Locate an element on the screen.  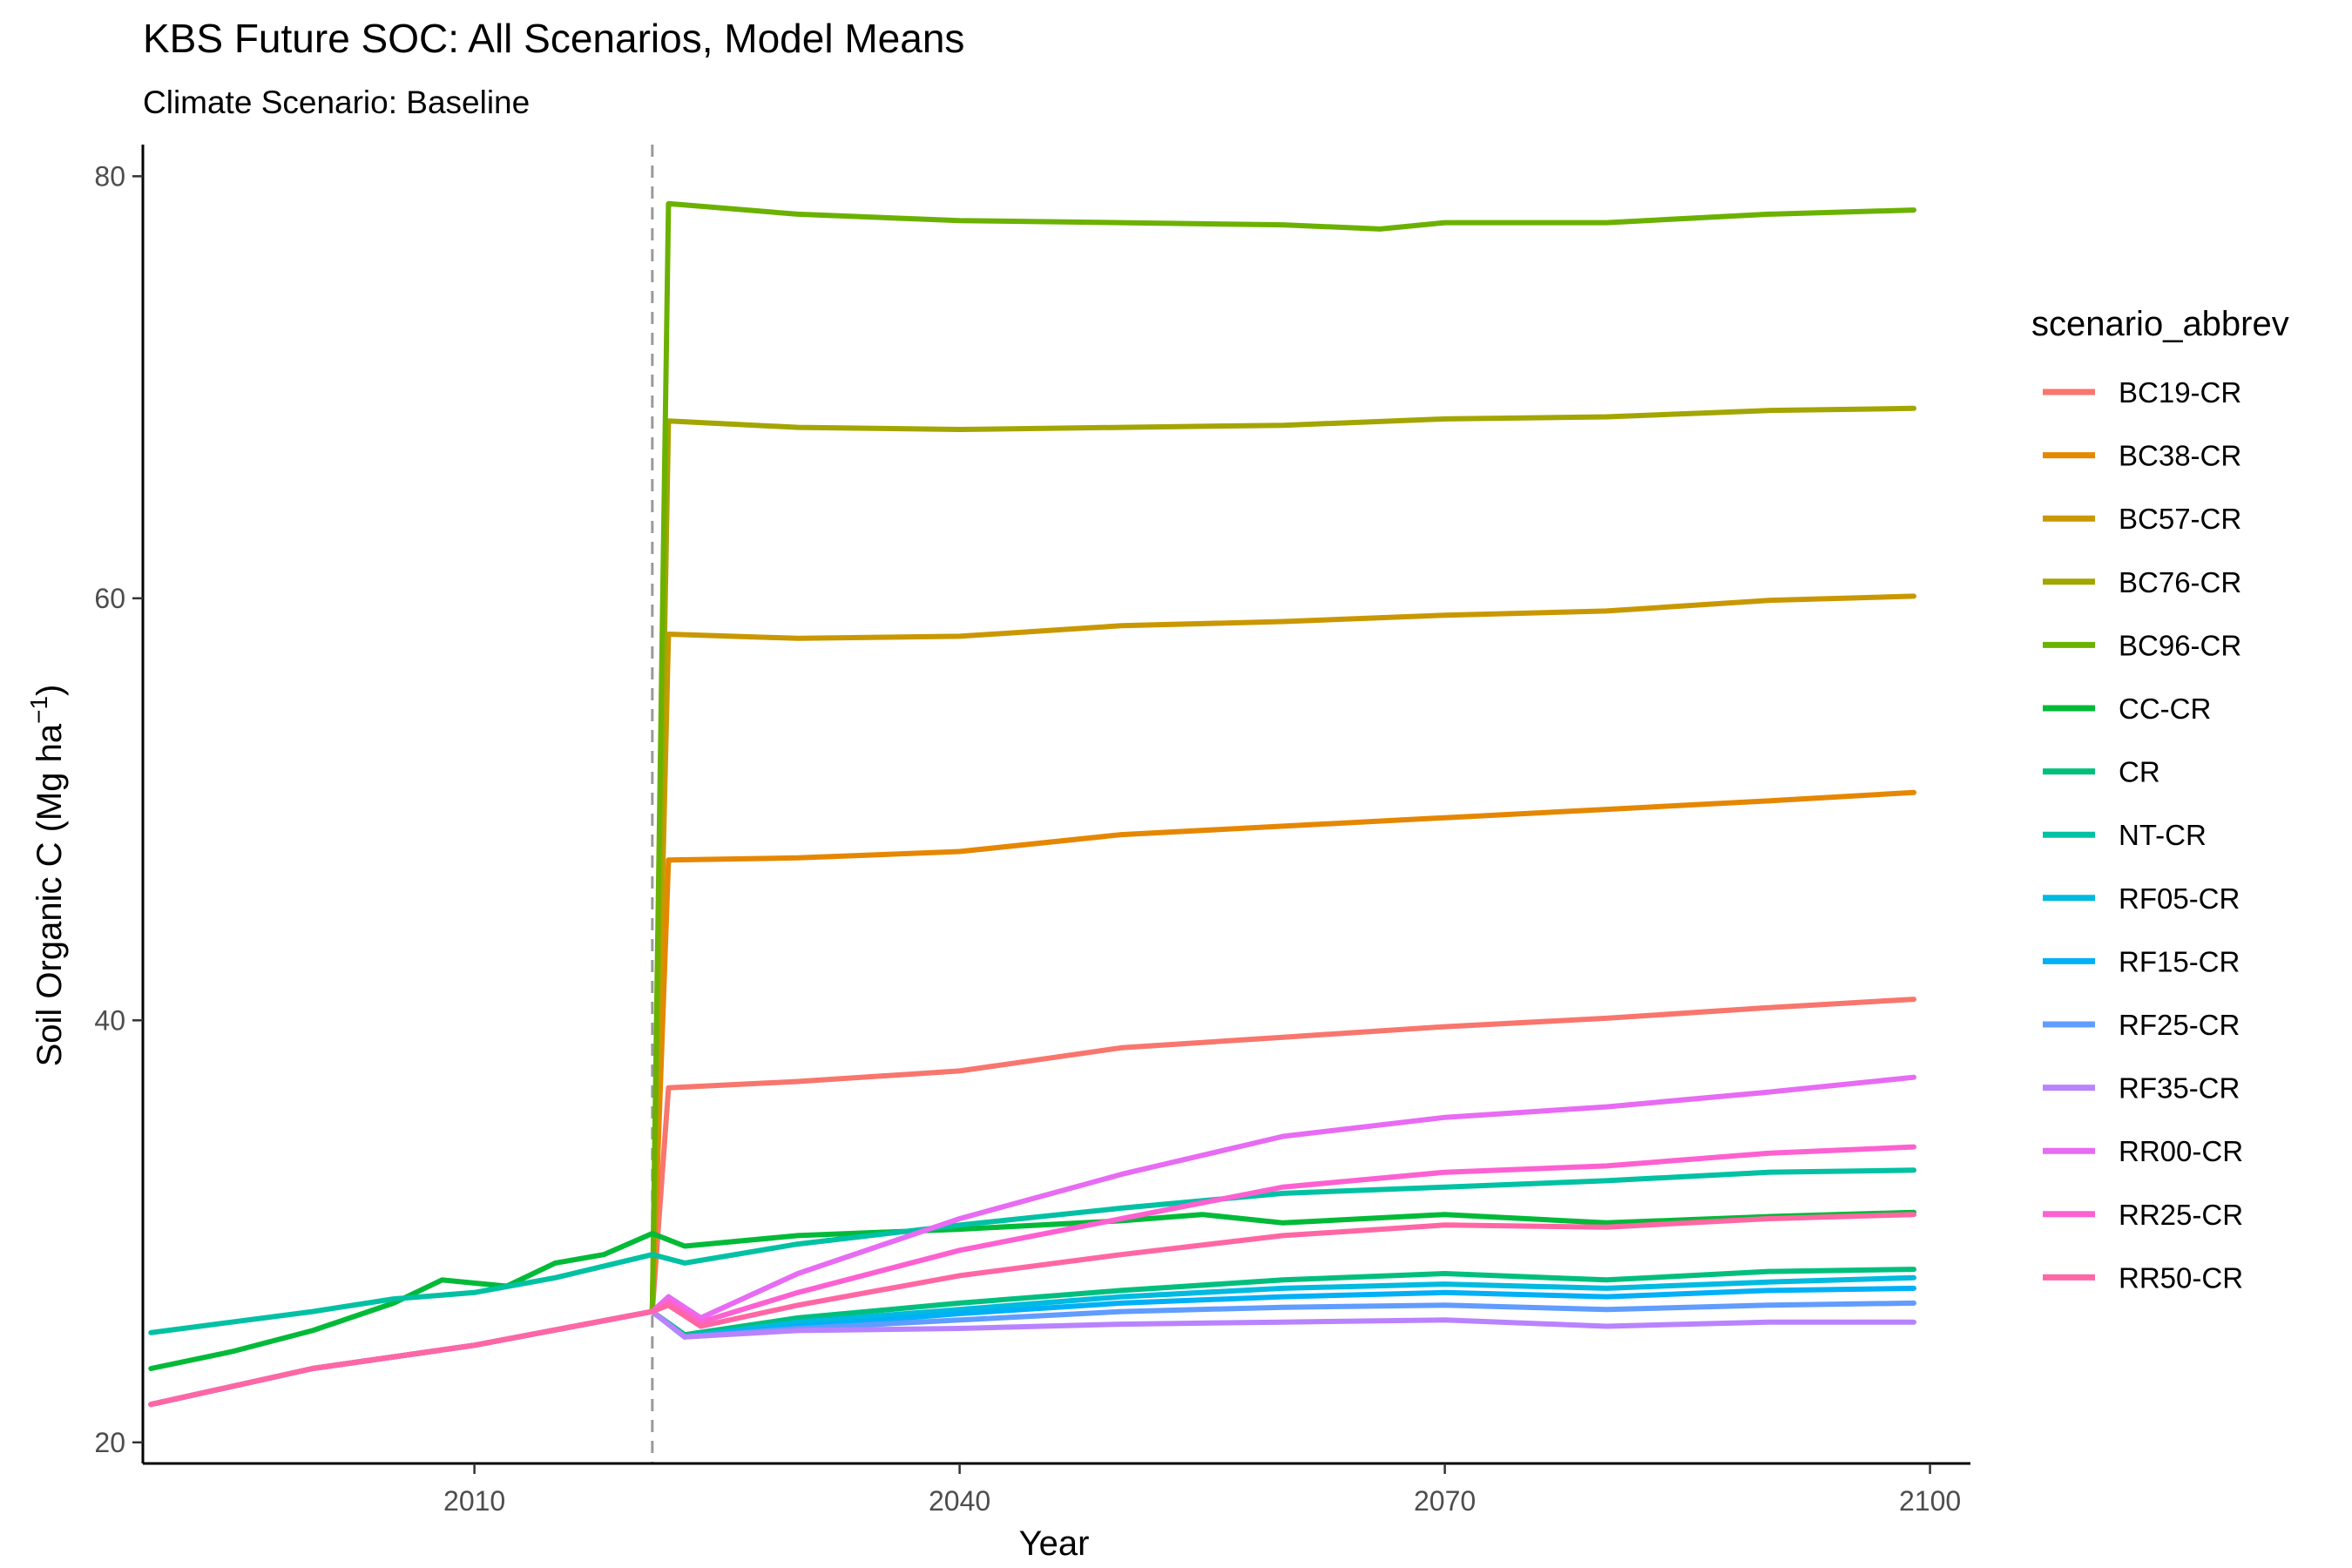
x-axis-title: Year is located at coordinates (1054, 1543).